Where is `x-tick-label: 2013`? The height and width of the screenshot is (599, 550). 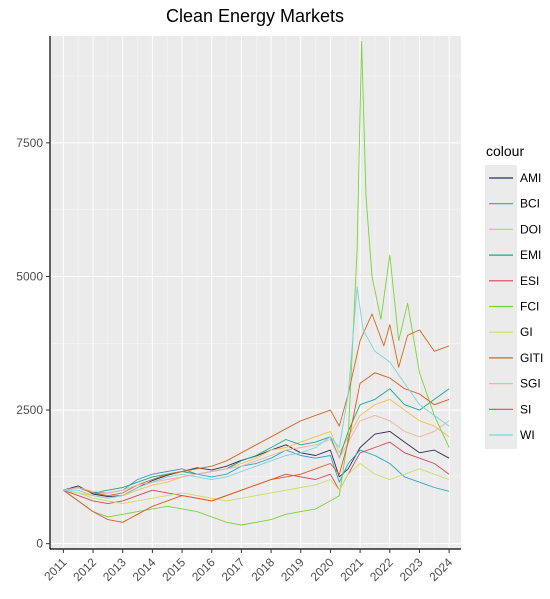 x-tick-label: 2013 is located at coordinates (114, 569).